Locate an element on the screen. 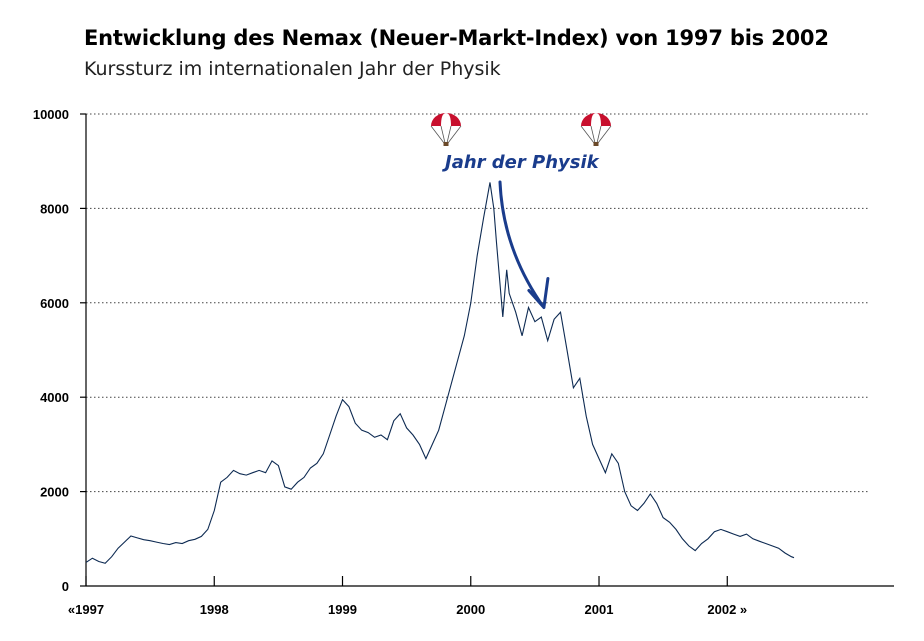 Image resolution: width=924 pixels, height=641 pixels. y-tick-label: 6000 is located at coordinates (54, 303).